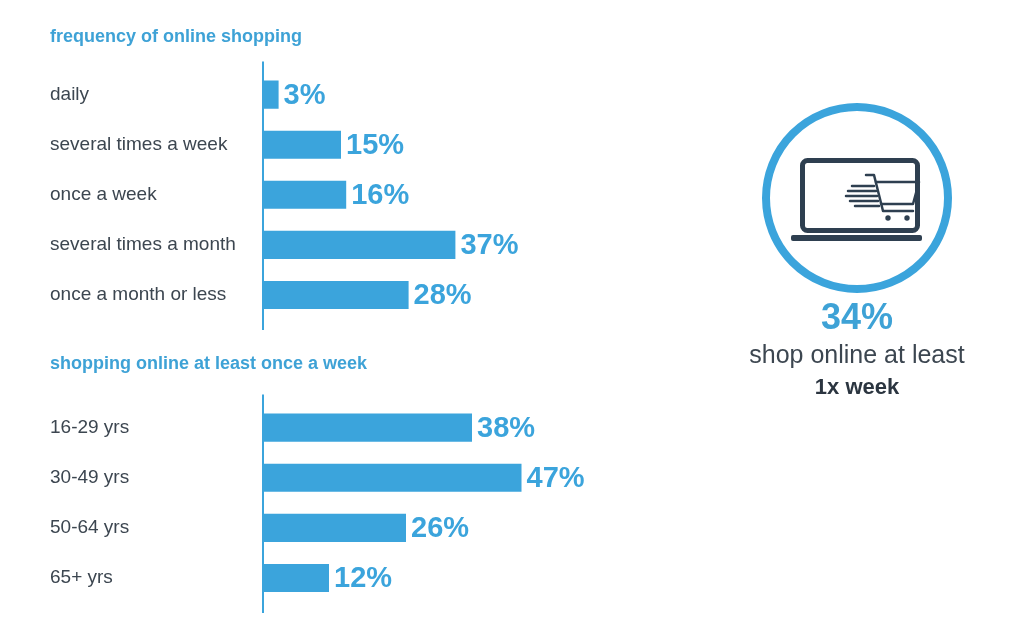 The height and width of the screenshot is (635, 1030). Describe the element at coordinates (70, 93) in the screenshot. I see `y-tick-label: daily` at that location.